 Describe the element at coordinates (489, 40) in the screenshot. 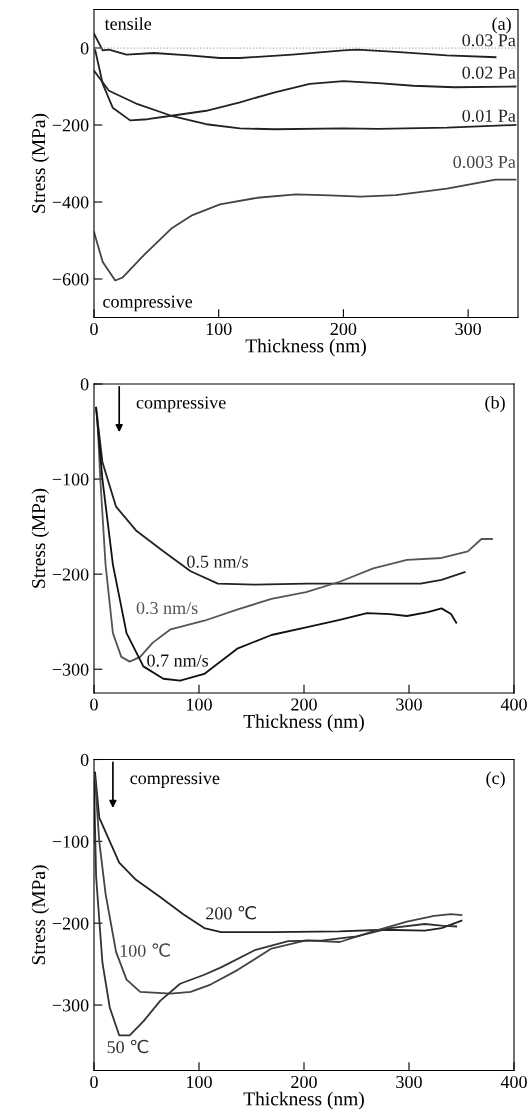

I see `series-label: 0.03 Pa` at that location.